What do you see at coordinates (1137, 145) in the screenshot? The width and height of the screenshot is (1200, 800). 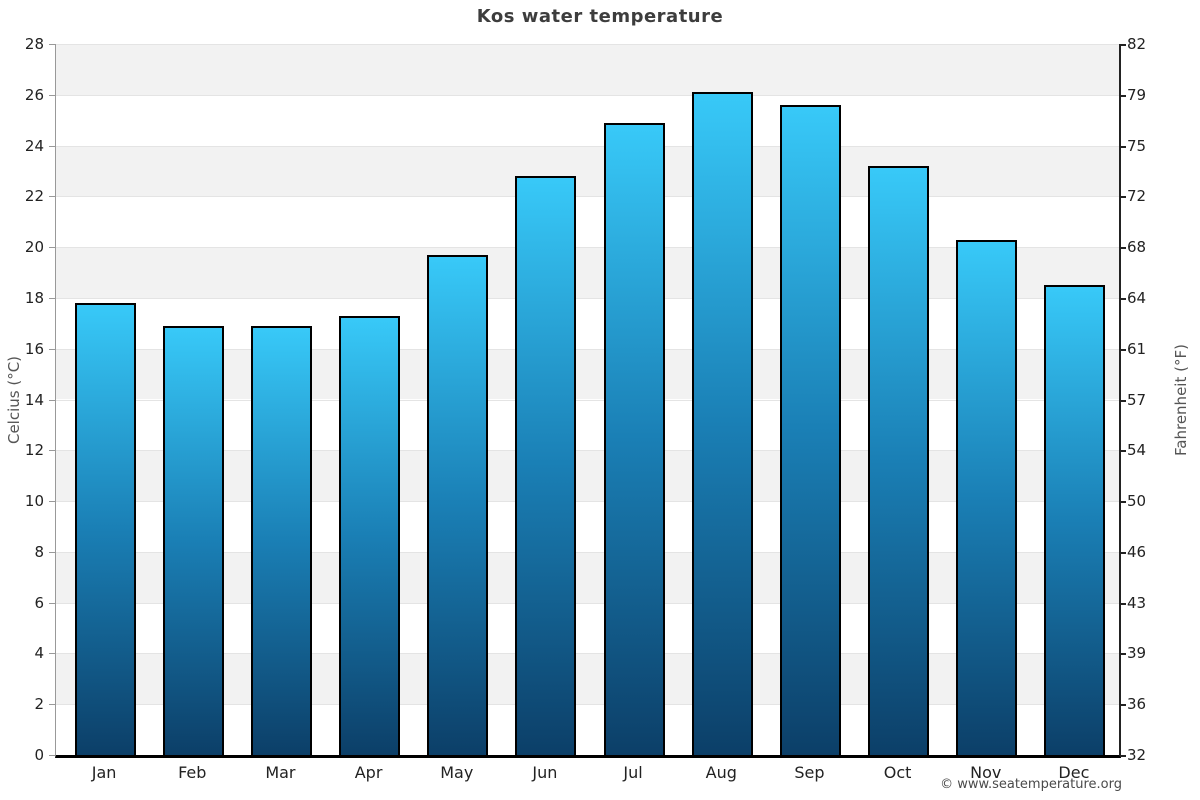 I see `fahrenheit-tick-label: 75` at bounding box center [1137, 145].